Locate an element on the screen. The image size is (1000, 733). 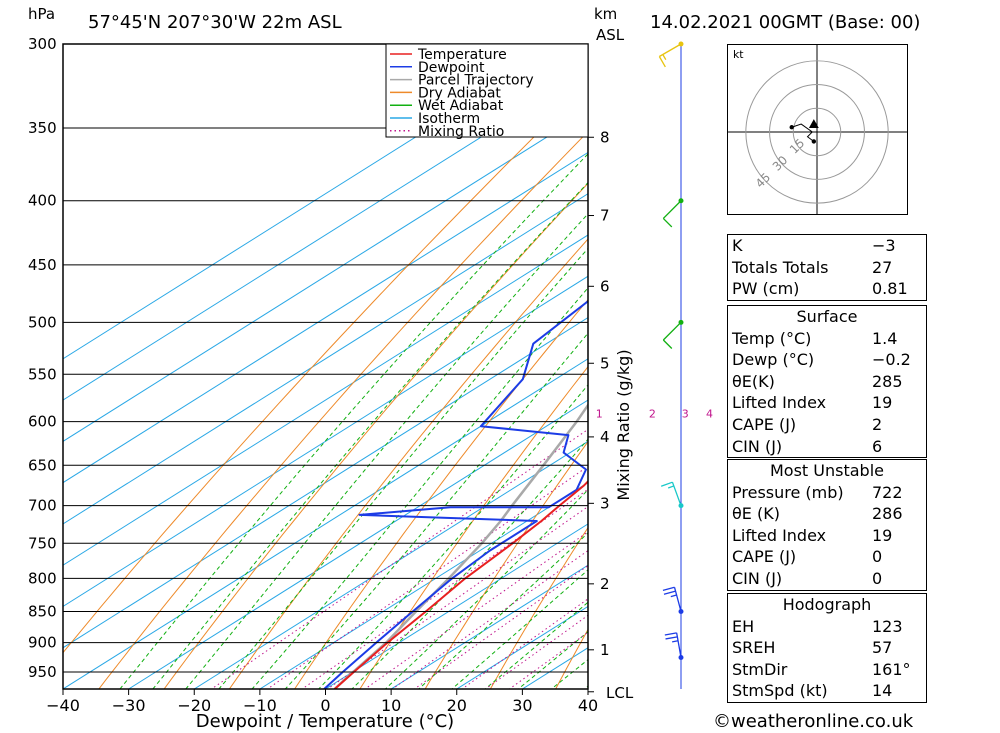
km-tick-label: 6 is located at coordinates (605, 286).